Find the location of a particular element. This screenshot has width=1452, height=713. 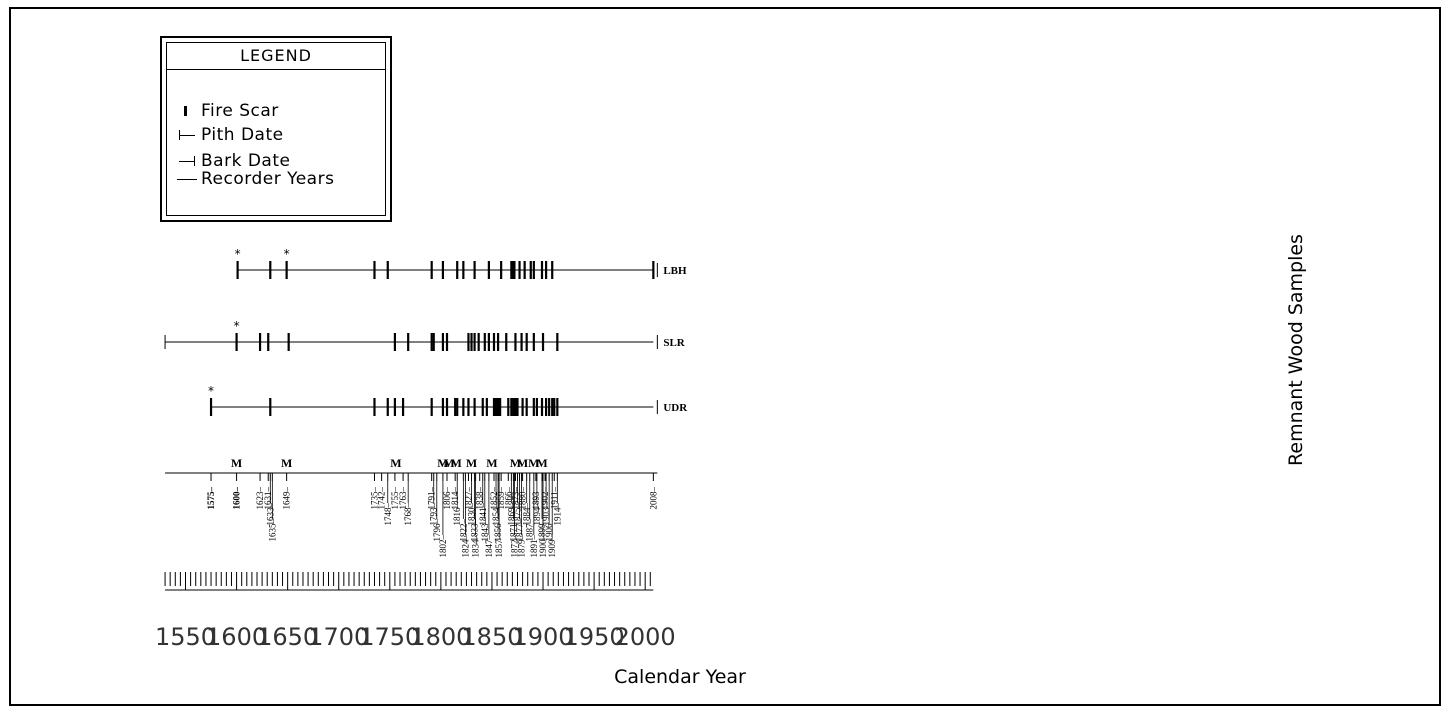

composite-year-label: 1755– is located at coordinates (395, 498).